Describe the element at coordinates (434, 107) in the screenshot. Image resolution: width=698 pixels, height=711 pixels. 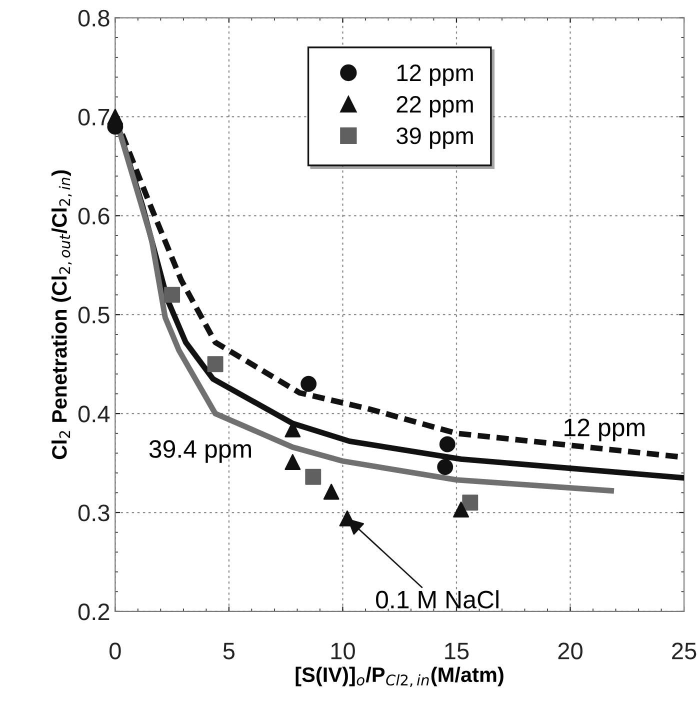
I see `legend-label: 22 ppm` at that location.